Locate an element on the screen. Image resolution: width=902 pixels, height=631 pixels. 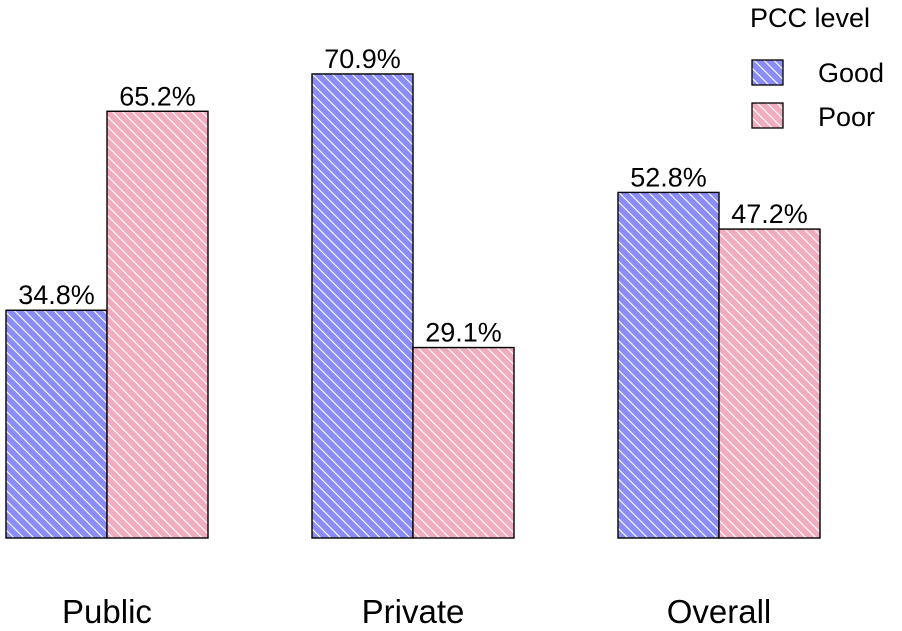
legend-label-poor: Poor is located at coordinates (846, 117).